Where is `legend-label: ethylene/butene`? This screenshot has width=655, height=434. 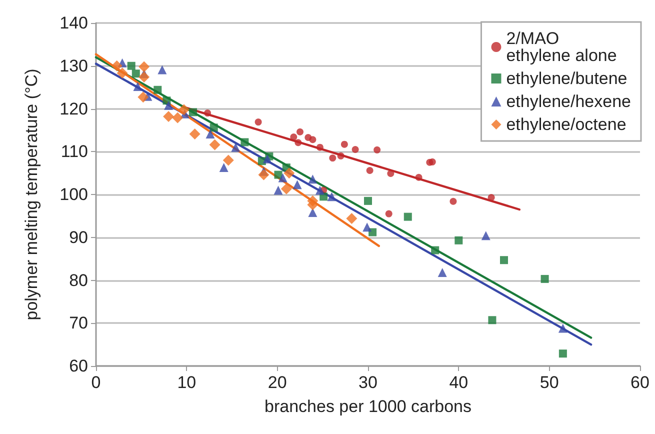 legend-label: ethylene/butene is located at coordinates (567, 78).